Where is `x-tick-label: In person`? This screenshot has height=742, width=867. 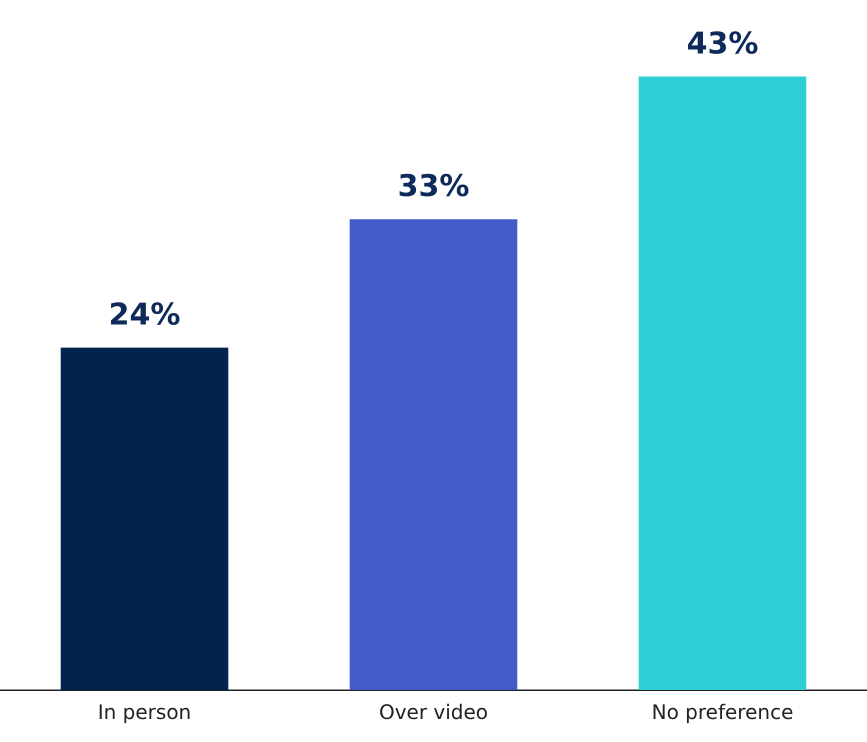 x-tick-label: In person is located at coordinates (145, 712).